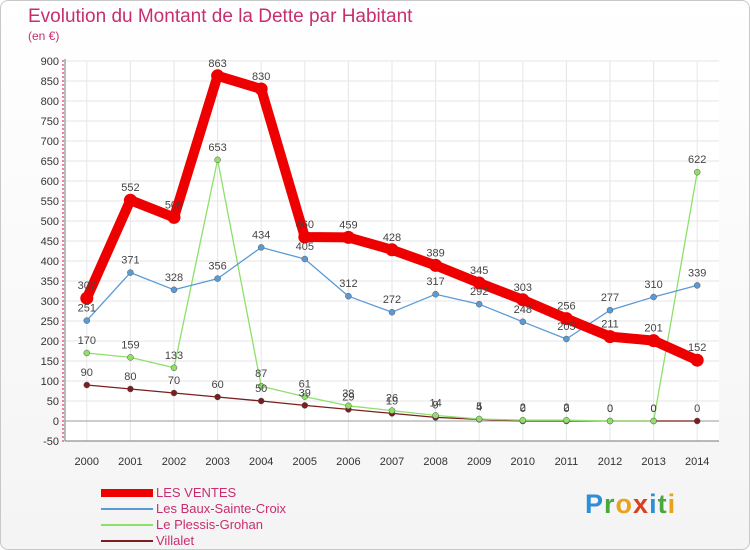  What do you see at coordinates (610, 325) in the screenshot?
I see `data-label: 211` at bounding box center [610, 325].